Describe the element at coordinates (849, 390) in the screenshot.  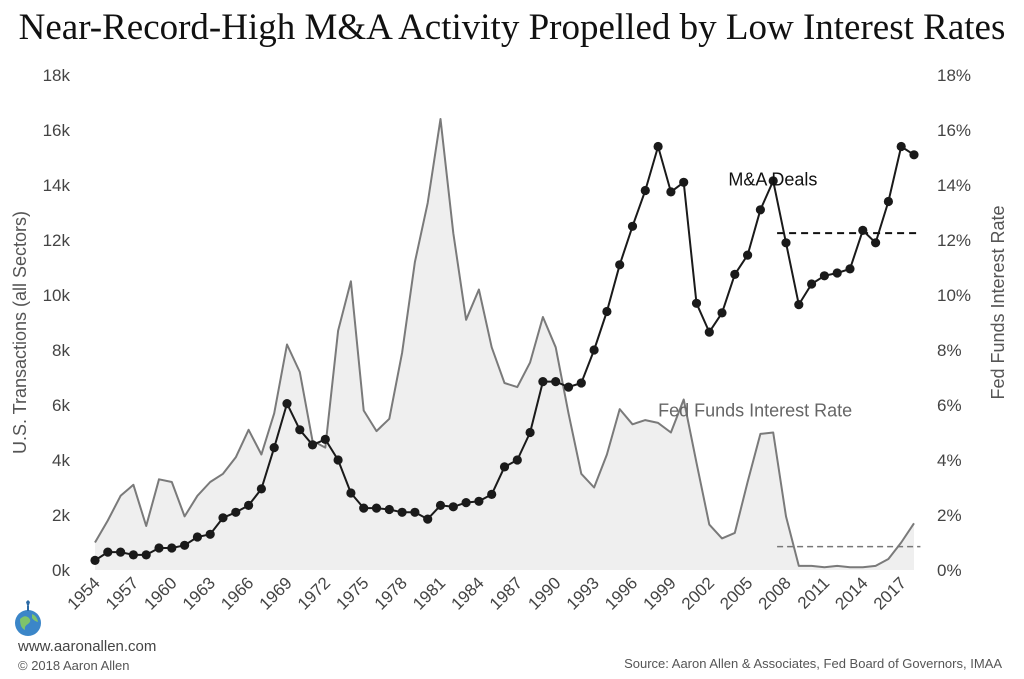
I see `reference-lines` at that location.